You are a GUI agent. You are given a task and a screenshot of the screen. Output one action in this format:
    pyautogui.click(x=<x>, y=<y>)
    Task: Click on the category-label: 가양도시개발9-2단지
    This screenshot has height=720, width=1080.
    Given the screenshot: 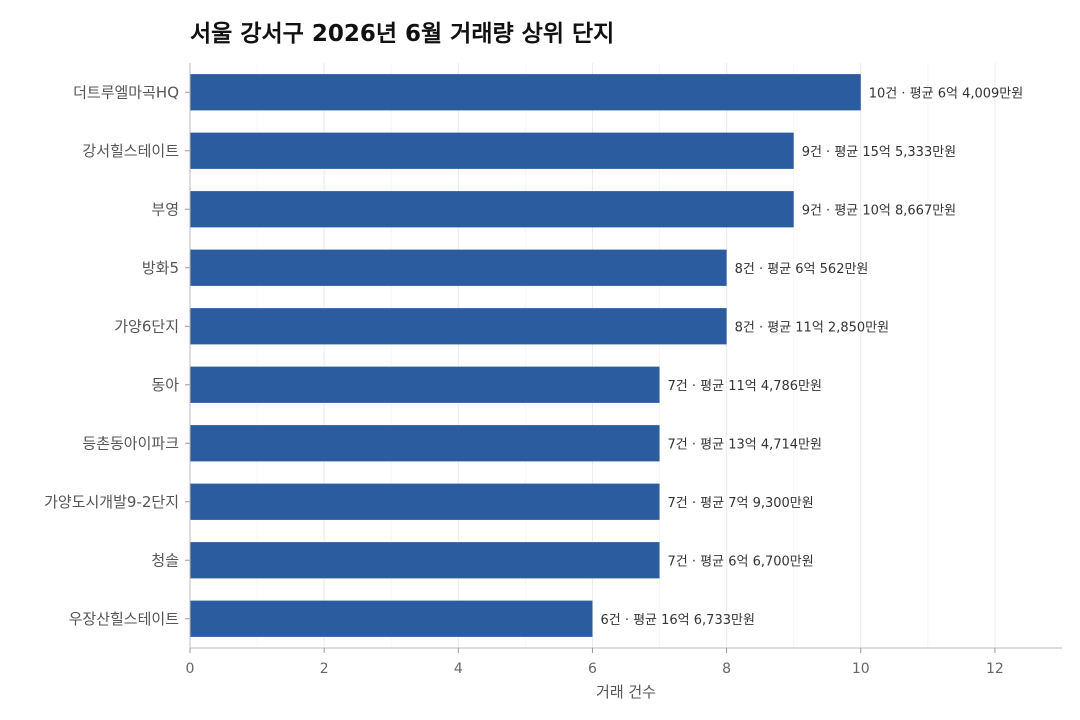 What is the action you would take?
    pyautogui.click(x=111, y=502)
    